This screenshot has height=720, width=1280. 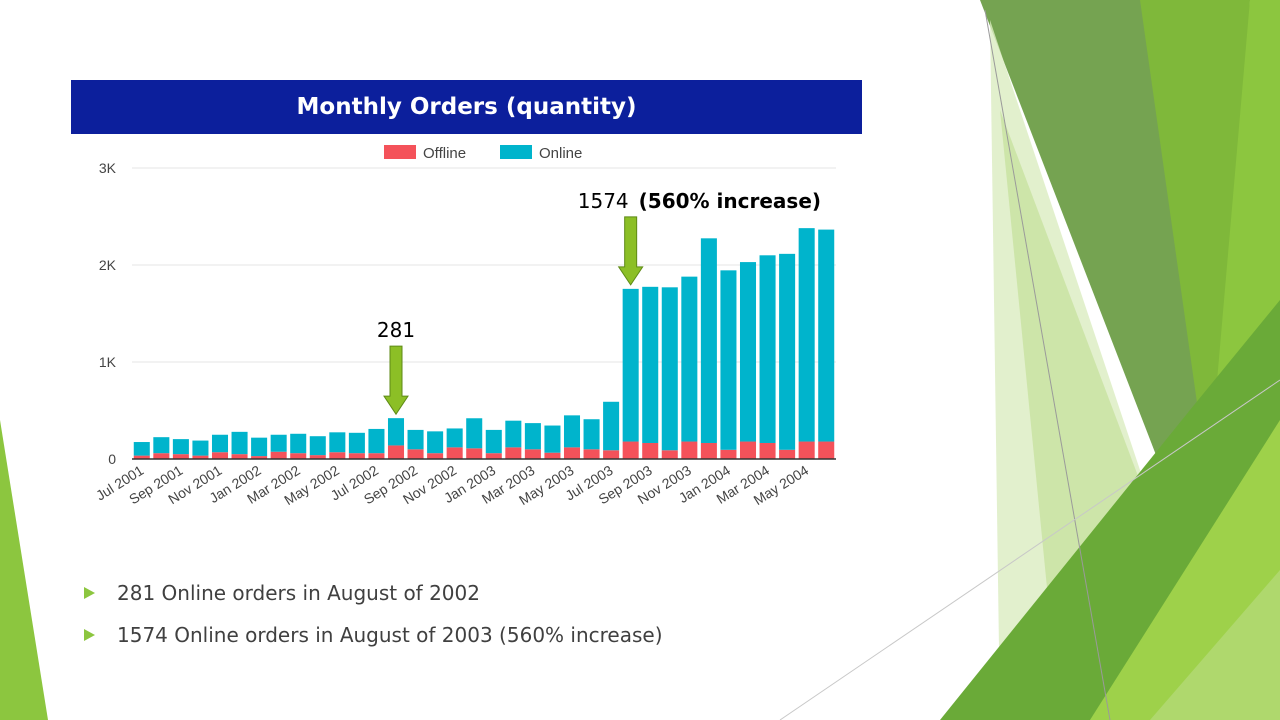 What do you see at coordinates (108, 362) in the screenshot?
I see `y-tick-label: 1K` at bounding box center [108, 362].